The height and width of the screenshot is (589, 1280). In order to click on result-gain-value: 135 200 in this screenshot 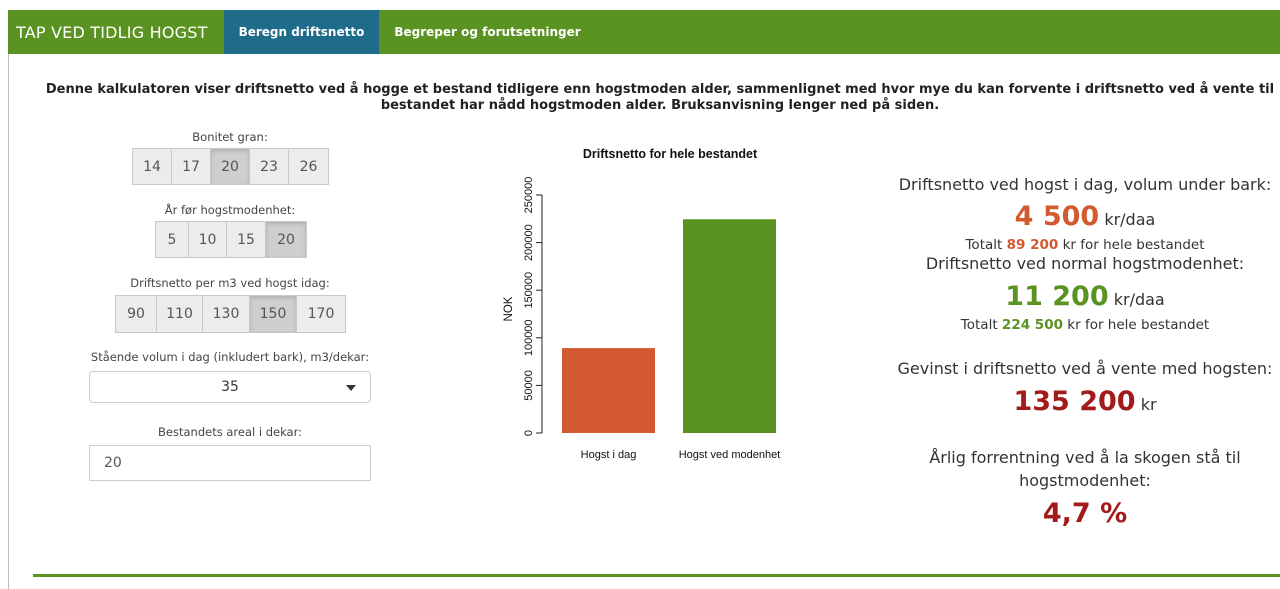, I will do `click(1074, 401)`.